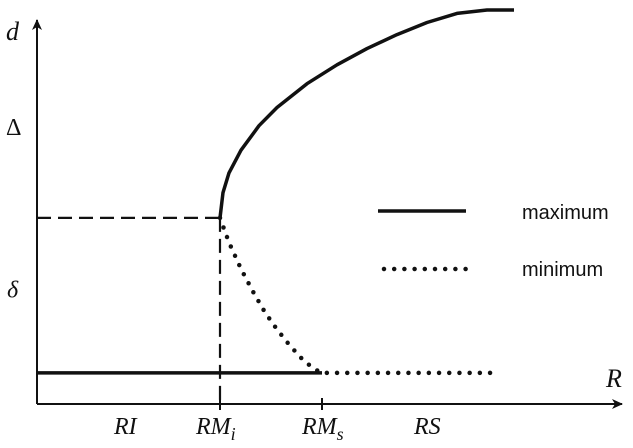 This screenshot has height=448, width=633. What do you see at coordinates (13, 291) in the screenshot?
I see `y-tick-label-small-delta: δ` at bounding box center [13, 291].